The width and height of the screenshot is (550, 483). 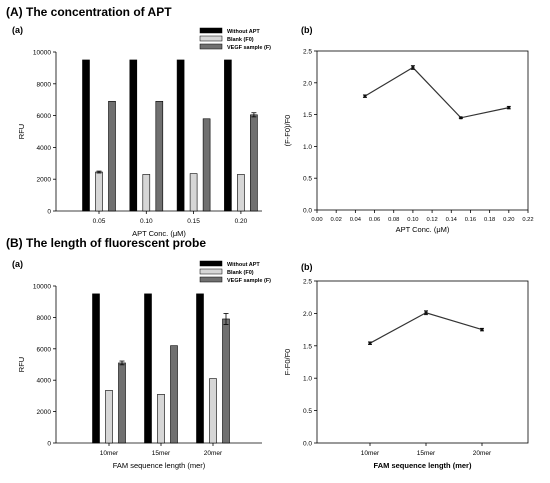 What do you see at coordinates (422, 362) in the screenshot?
I see `chart-b-bottom-plot-frame` at bounding box center [422, 362].